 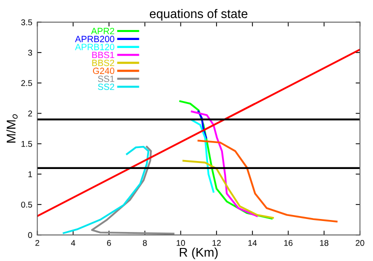 I want to click on legend-label: BBS1, so click(x=103, y=55).